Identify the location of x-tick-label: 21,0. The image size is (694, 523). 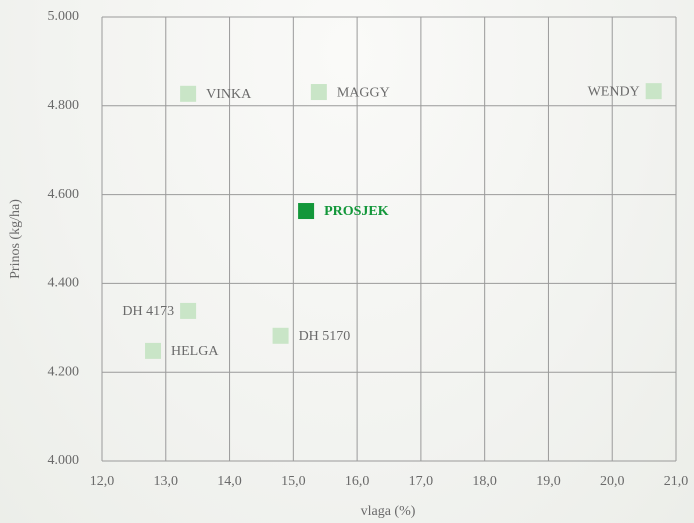
(676, 481).